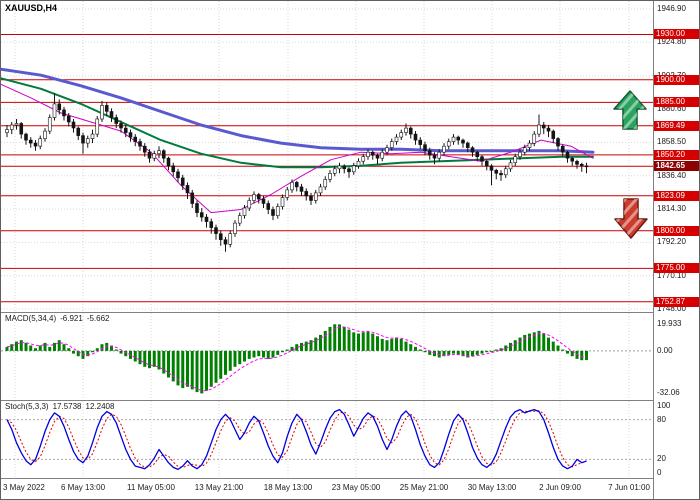 The height and width of the screenshot is (500, 700). I want to click on price-level-badge: 1850.20, so click(676, 154).